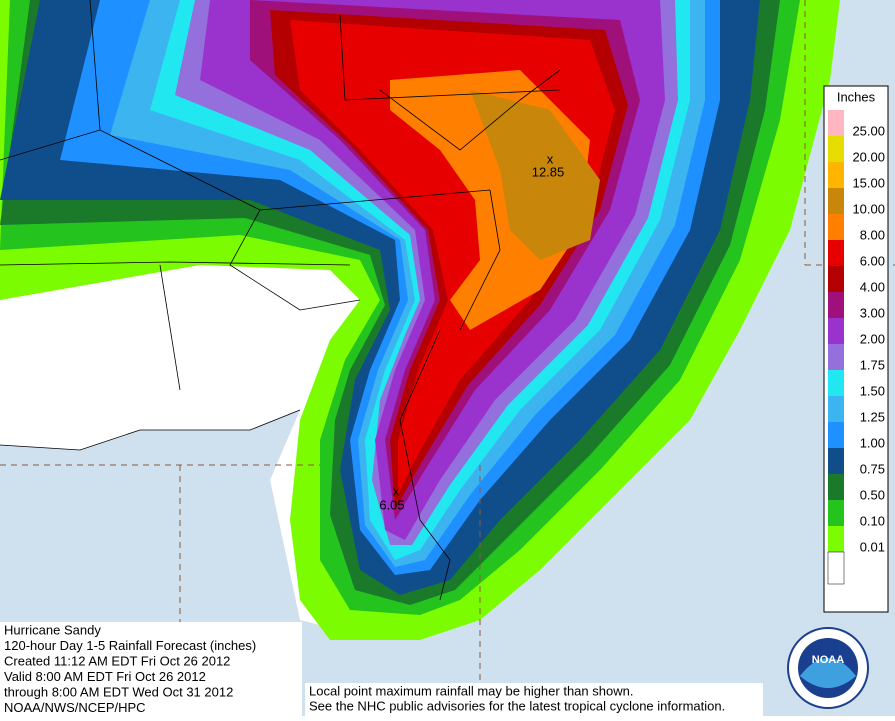 The width and height of the screenshot is (895, 721). What do you see at coordinates (75, 707) in the screenshot?
I see `info-line: NOAA/NWS/NCEP/HPC` at bounding box center [75, 707].